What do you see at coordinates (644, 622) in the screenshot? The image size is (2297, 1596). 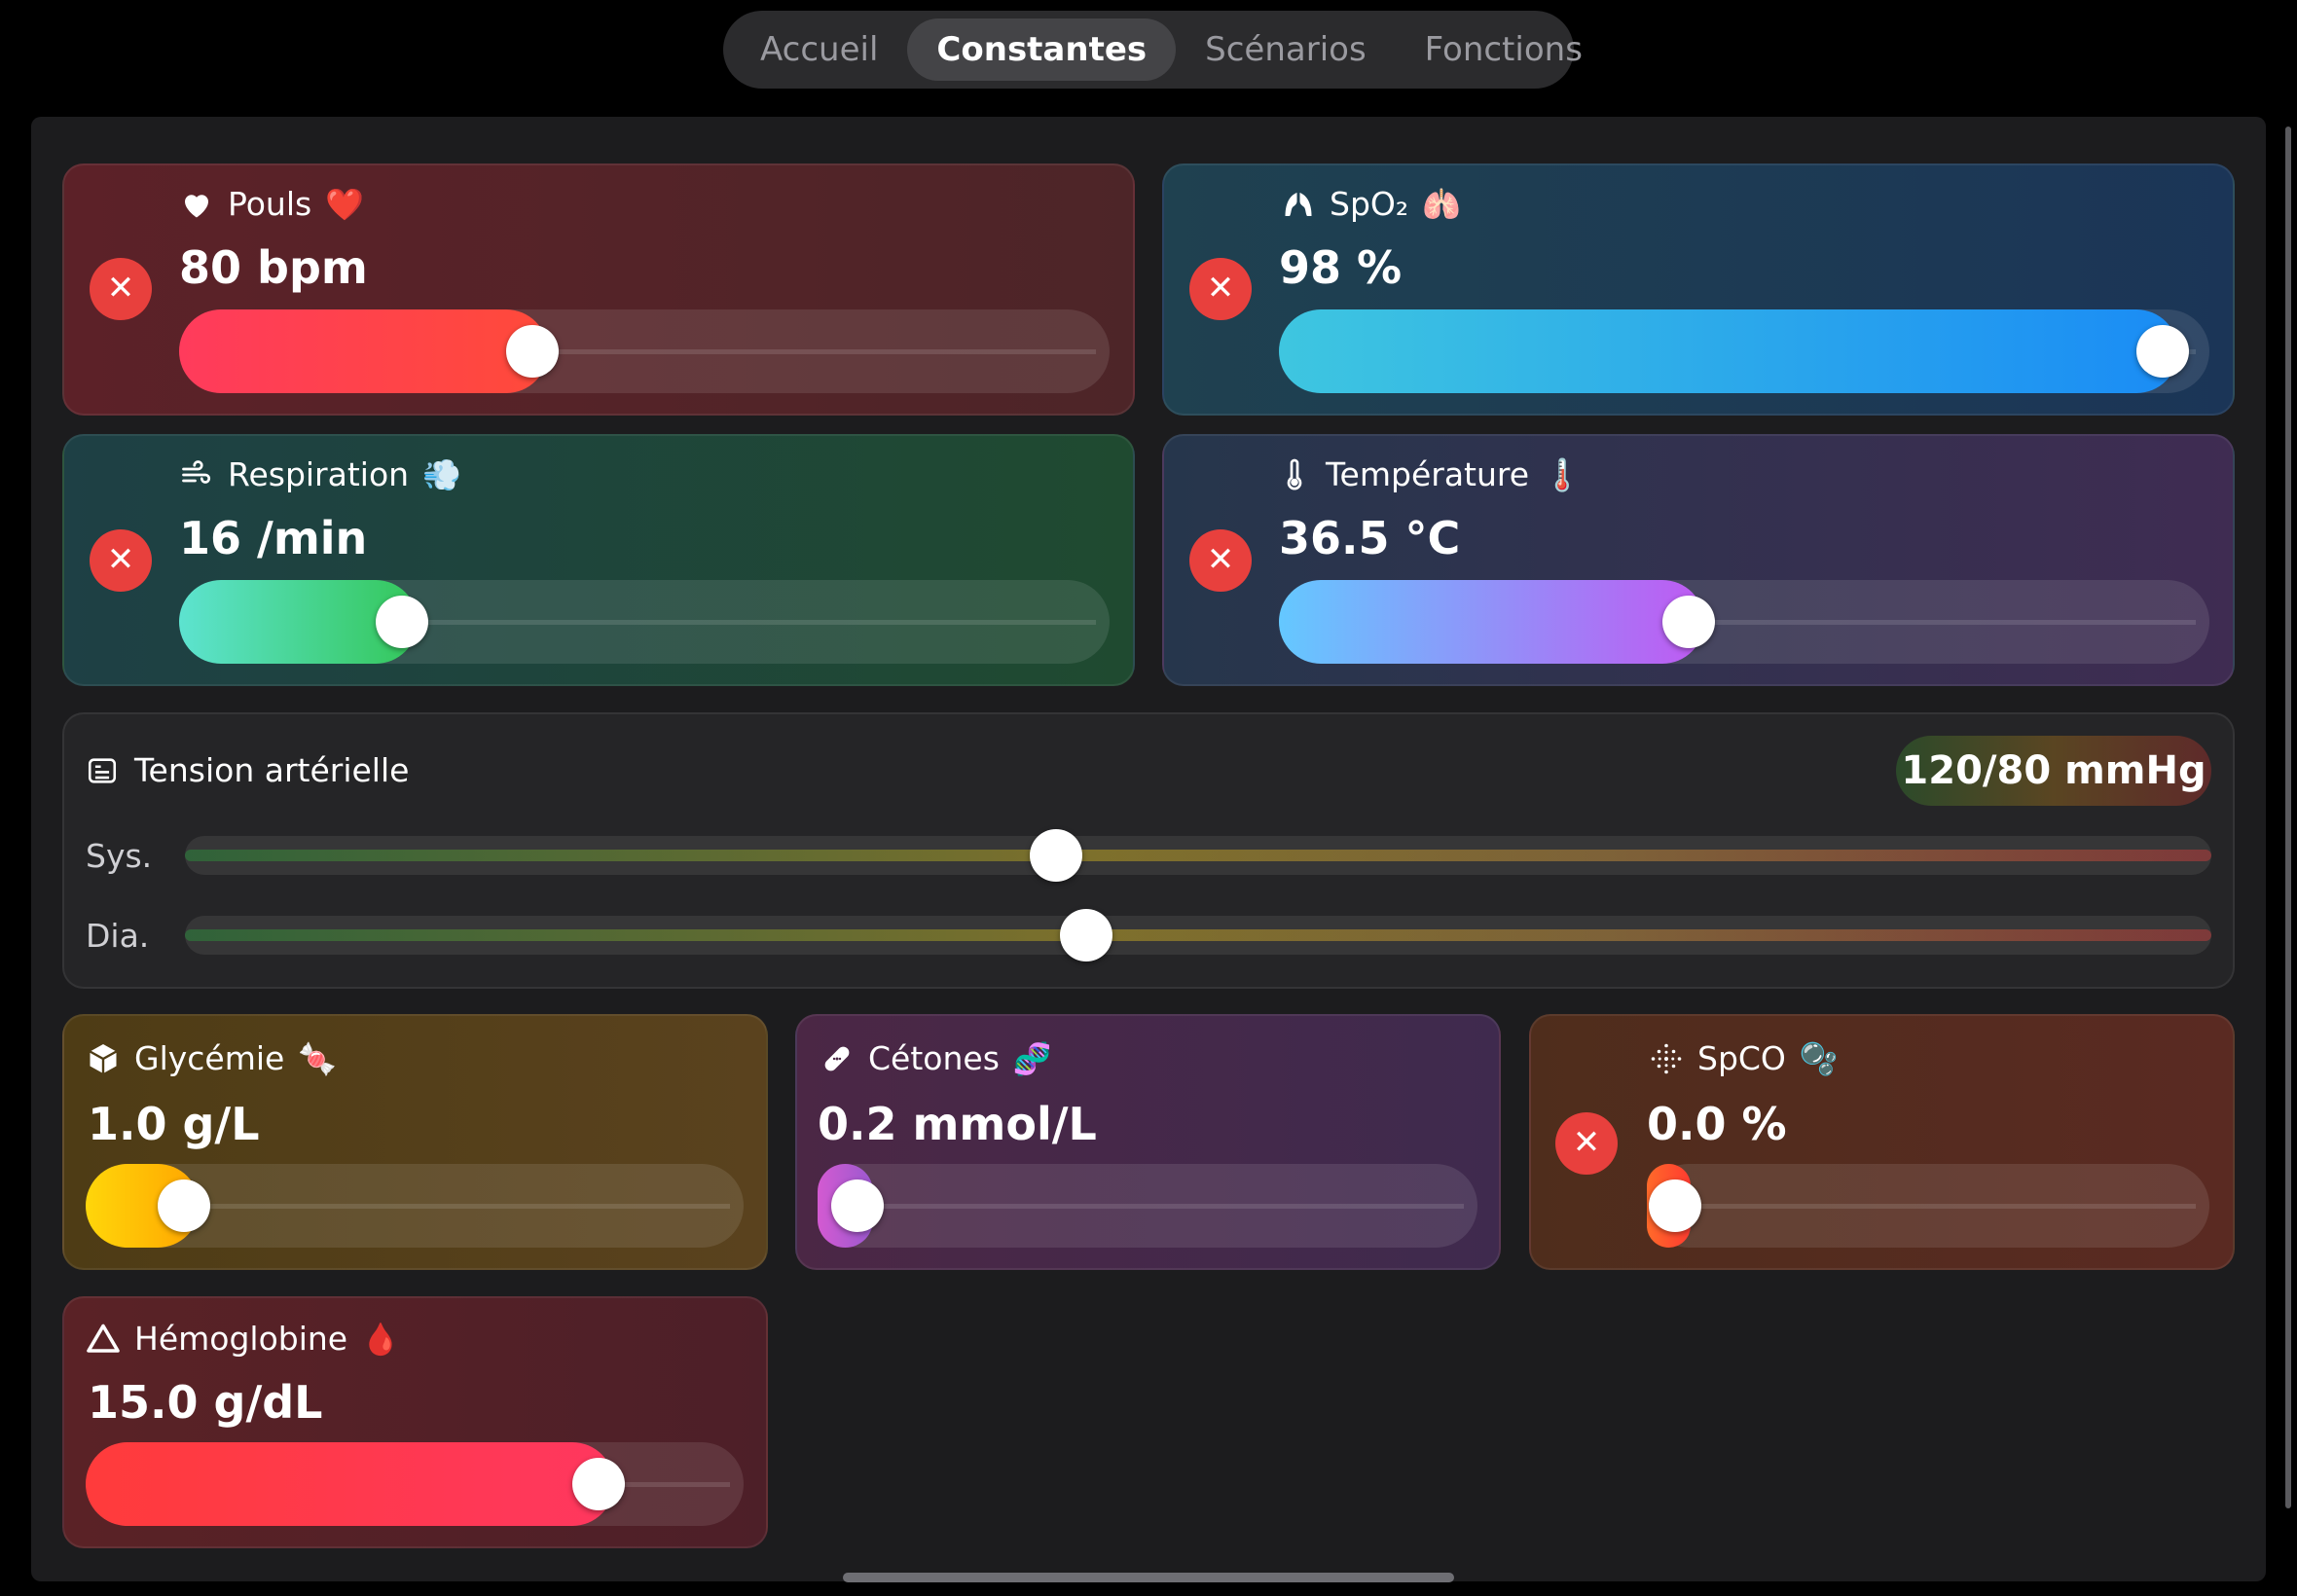 I see `respiration-slider` at bounding box center [644, 622].